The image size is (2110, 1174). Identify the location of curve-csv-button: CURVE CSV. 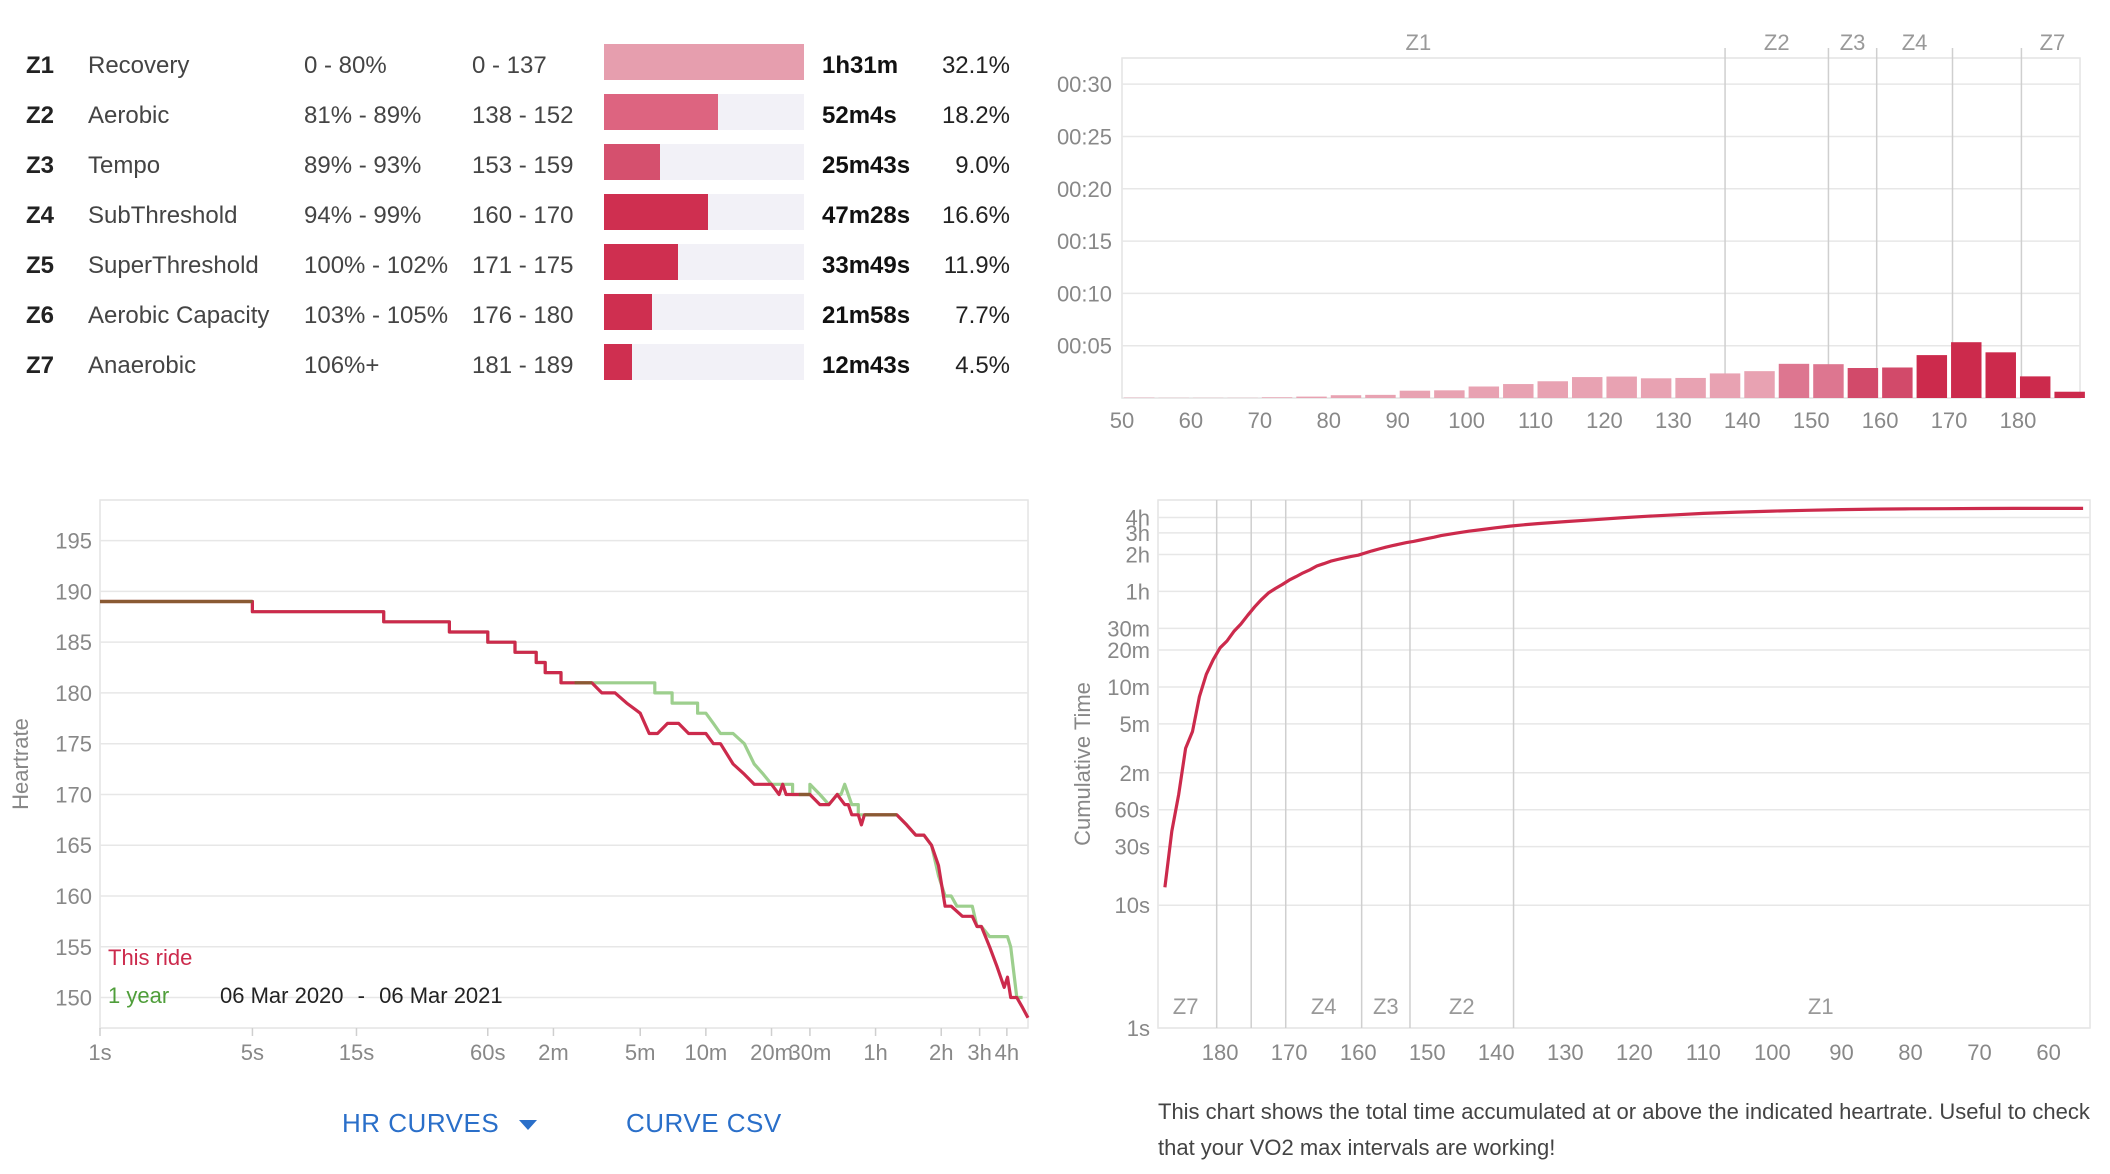
(704, 1123).